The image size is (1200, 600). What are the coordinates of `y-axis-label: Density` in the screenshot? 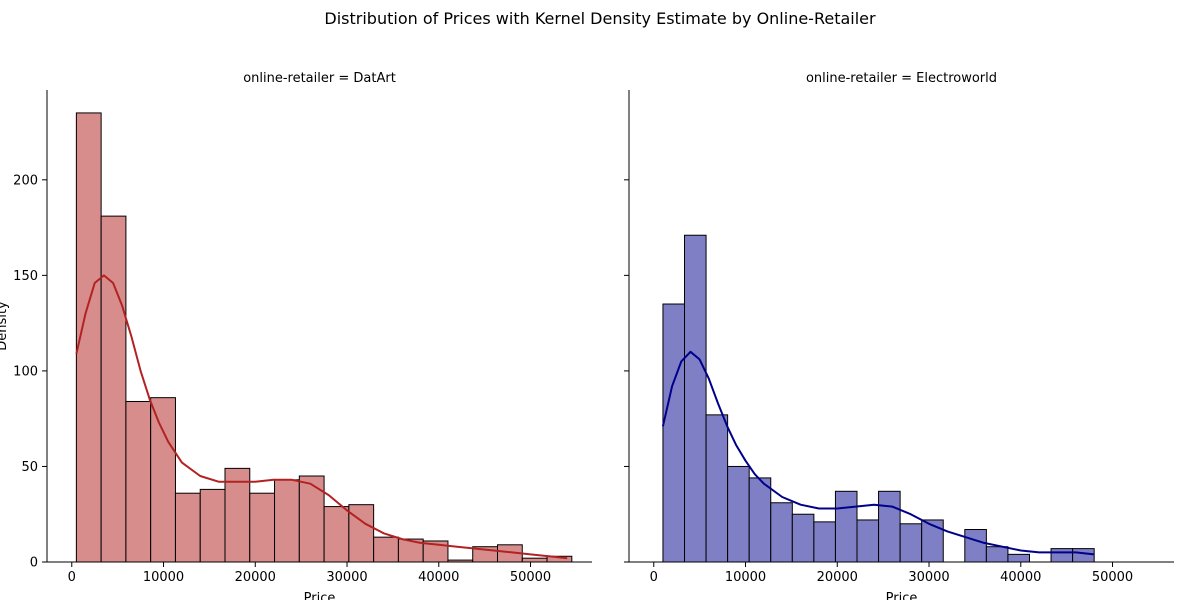 It's located at (5, 326).